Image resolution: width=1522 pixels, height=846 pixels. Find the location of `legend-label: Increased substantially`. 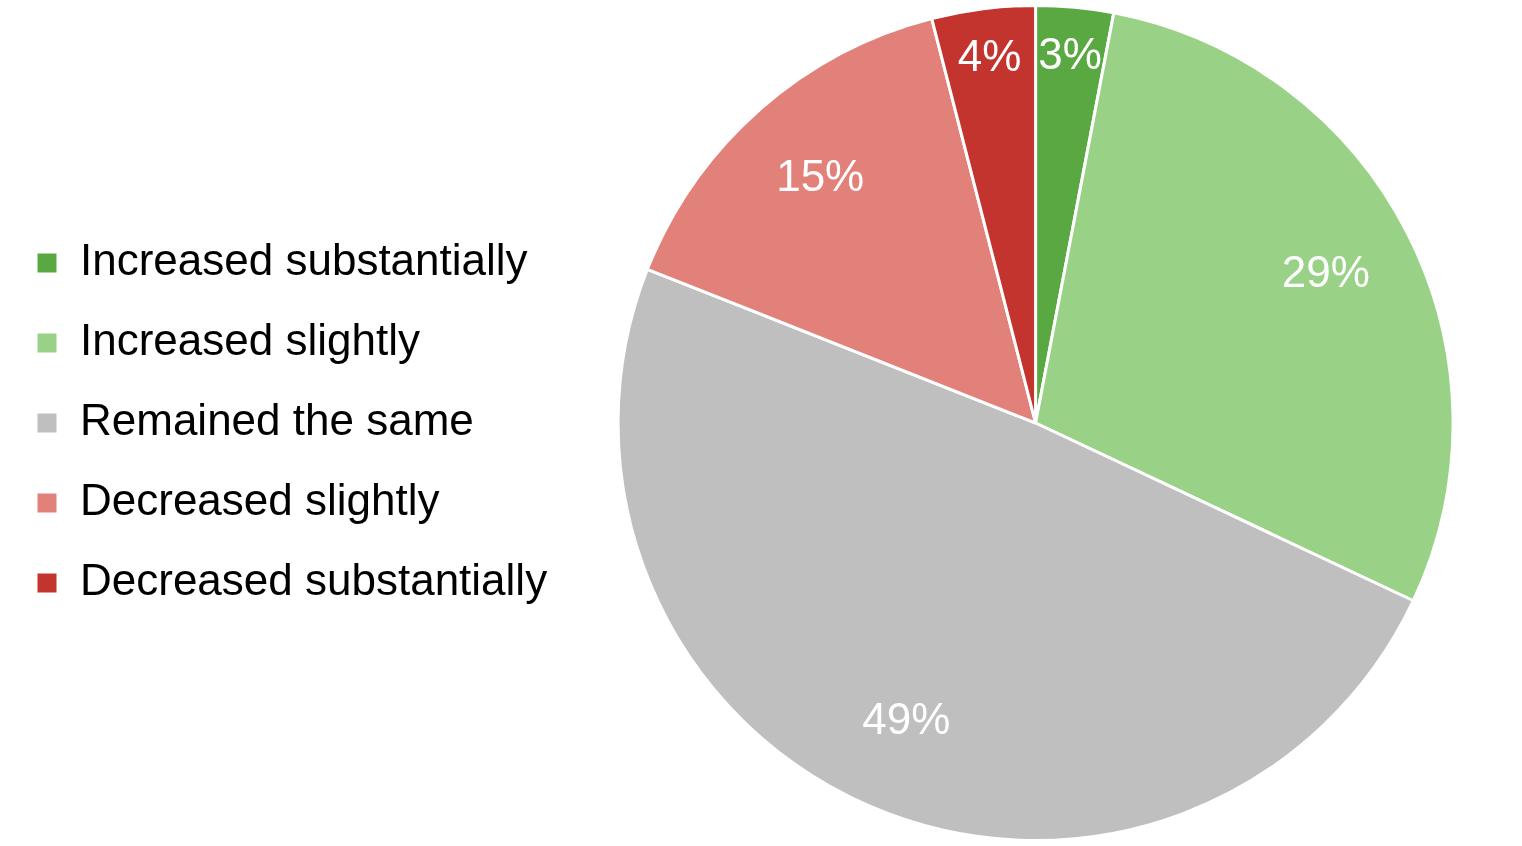

legend-label: Increased substantially is located at coordinates (304, 260).